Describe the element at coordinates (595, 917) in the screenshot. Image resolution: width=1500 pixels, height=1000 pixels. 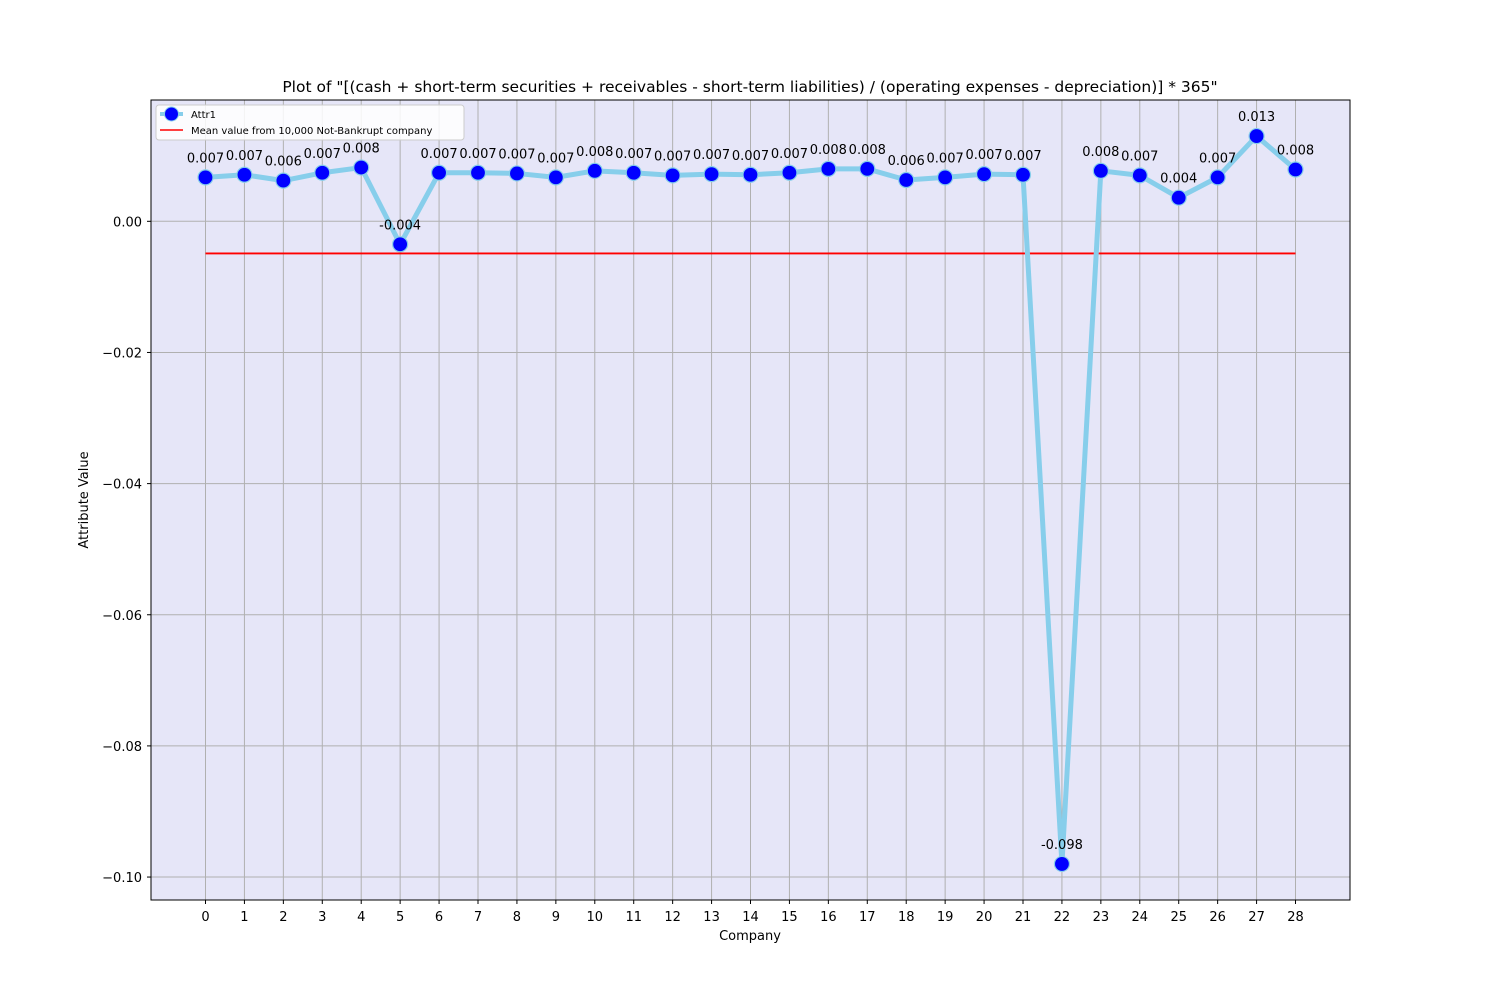
I see `x-tick-label: 10` at that location.